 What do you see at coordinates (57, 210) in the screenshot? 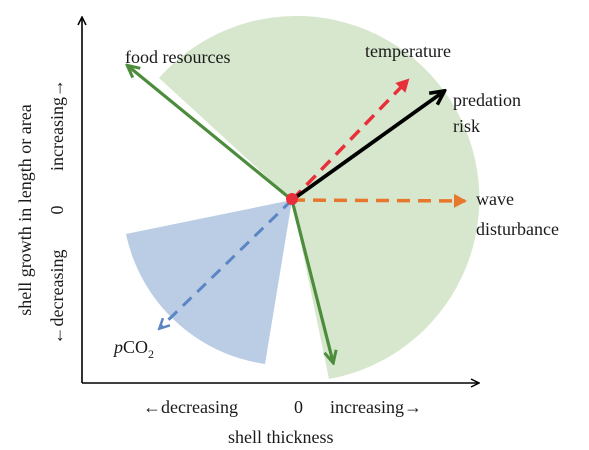
I see `y-axis-zero-label: 0` at bounding box center [57, 210].